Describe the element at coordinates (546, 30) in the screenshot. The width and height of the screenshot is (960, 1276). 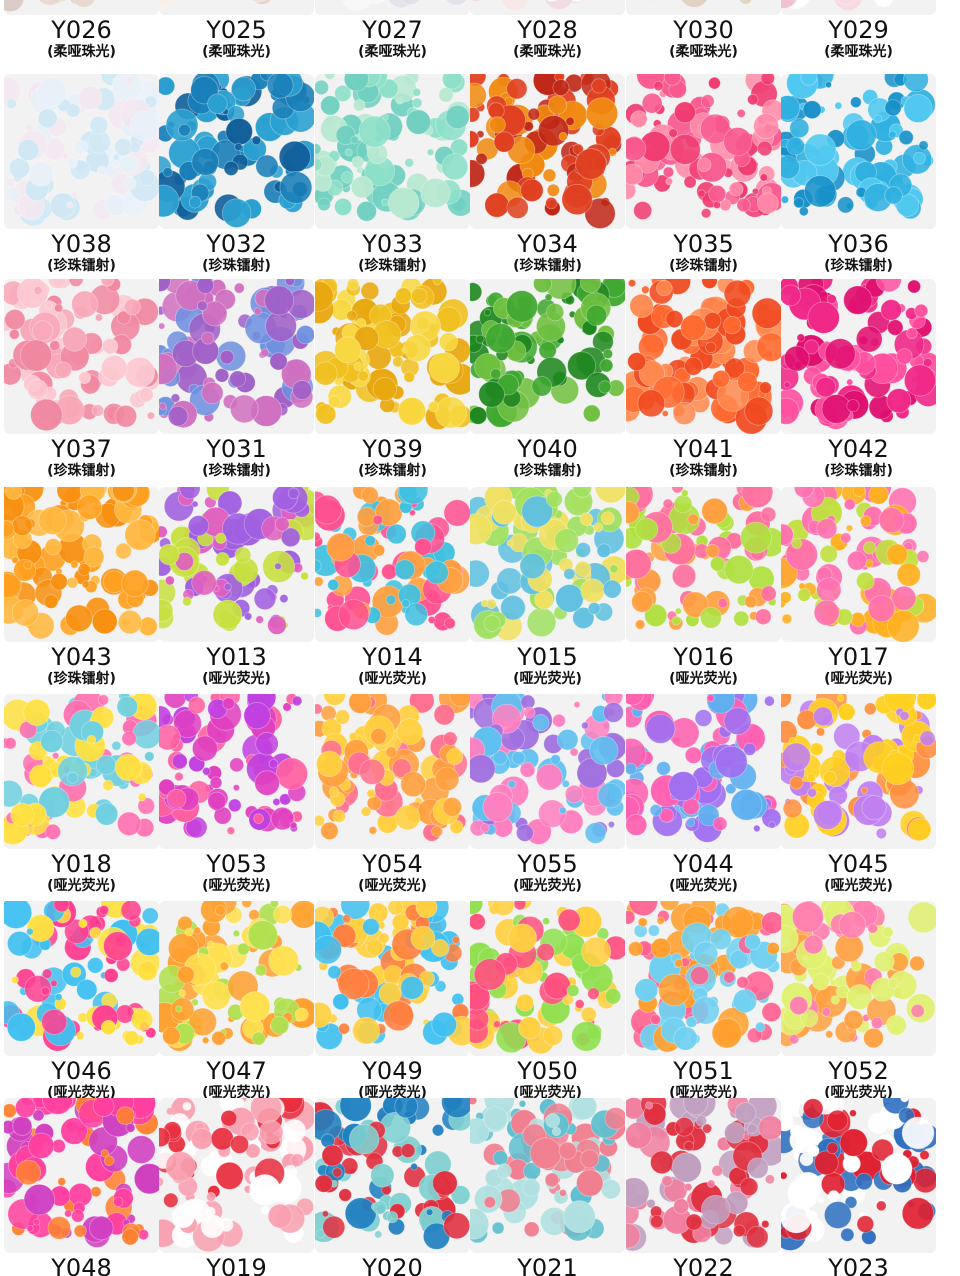
I see `product-code: Y028` at that location.